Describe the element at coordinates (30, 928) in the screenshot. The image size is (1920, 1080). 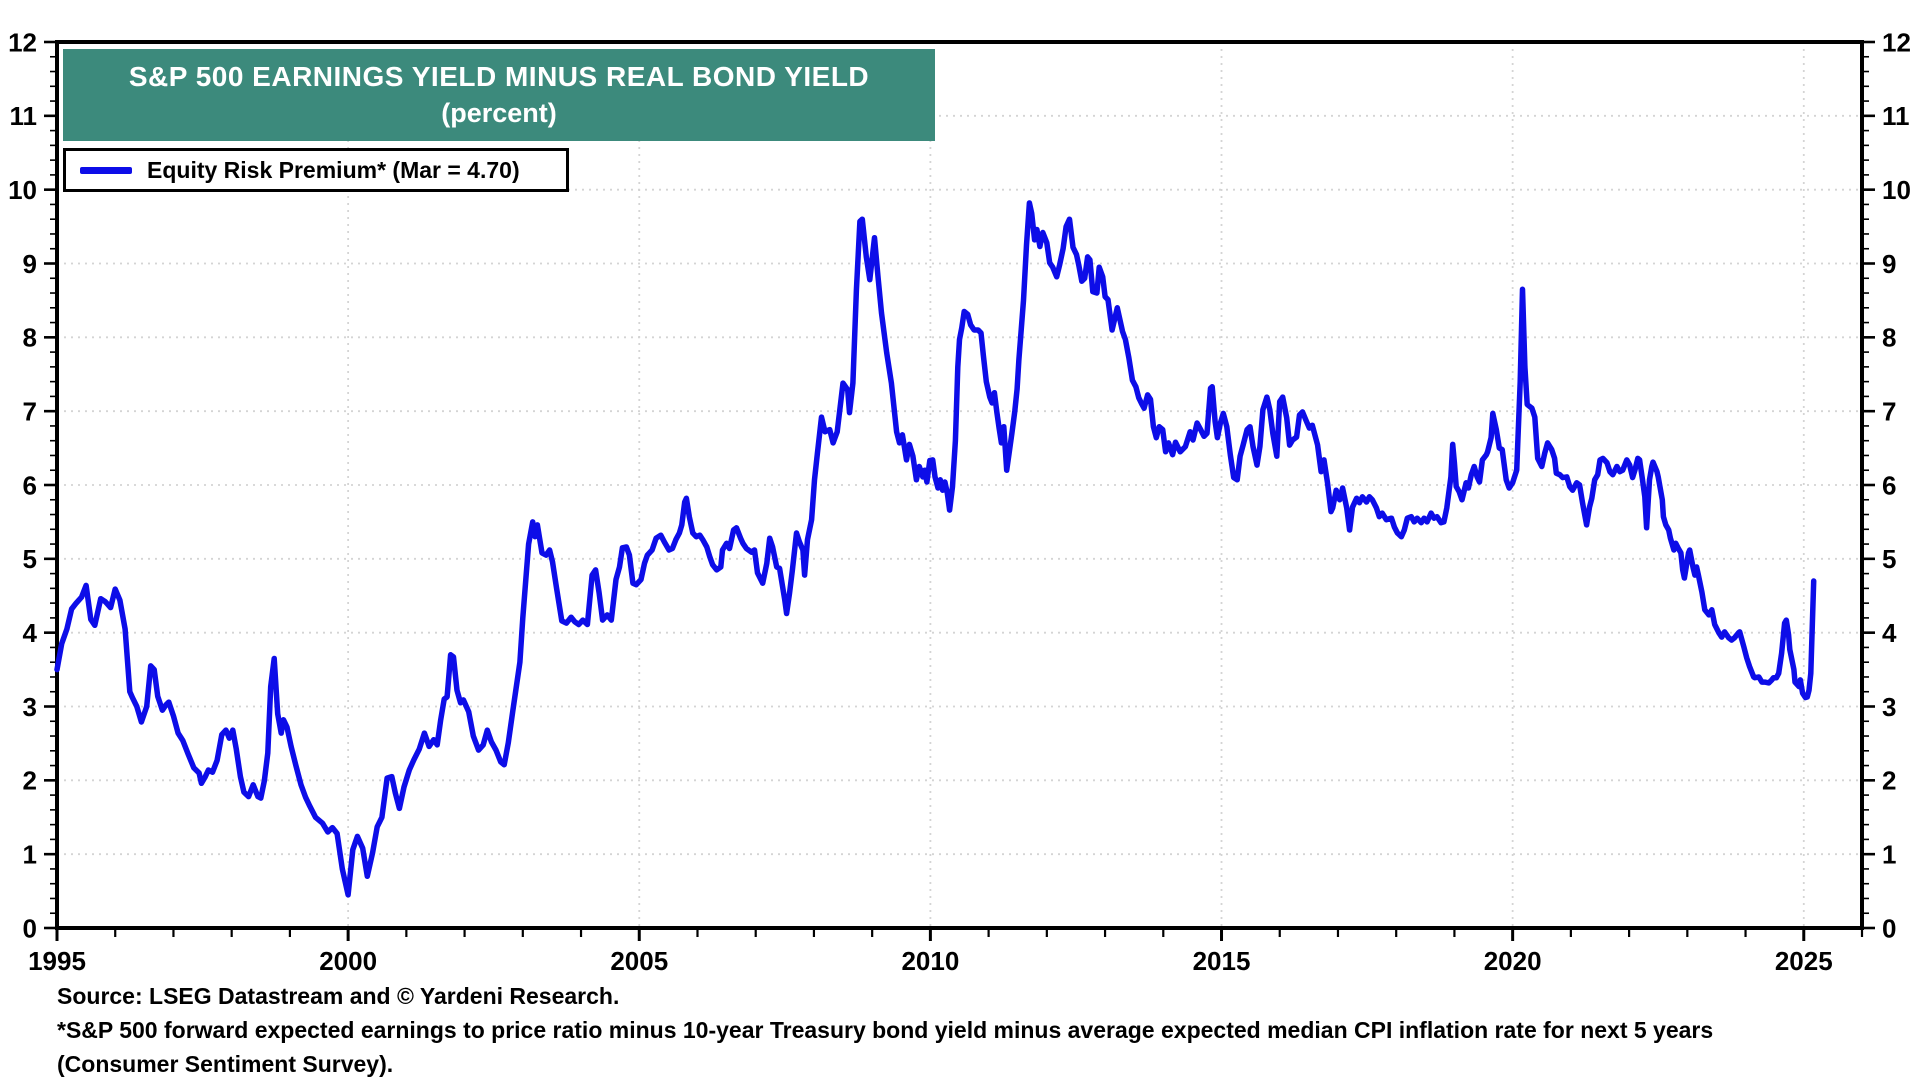
I see `y-axis-label-left: 0` at that location.